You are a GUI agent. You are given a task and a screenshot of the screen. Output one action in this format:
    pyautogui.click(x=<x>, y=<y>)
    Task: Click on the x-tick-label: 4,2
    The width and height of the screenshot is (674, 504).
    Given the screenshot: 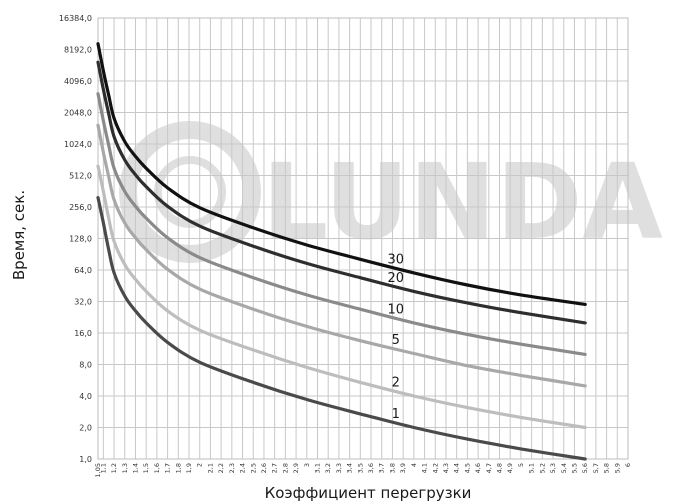 What is the action you would take?
    pyautogui.click(x=435, y=468)
    